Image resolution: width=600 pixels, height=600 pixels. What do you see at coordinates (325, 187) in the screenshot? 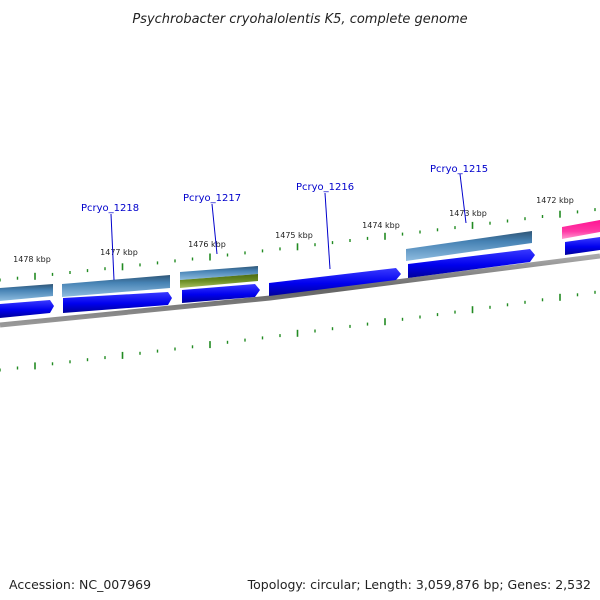
I see `gene-label-pcryo-1216: Pcryo_1216` at bounding box center [325, 187].